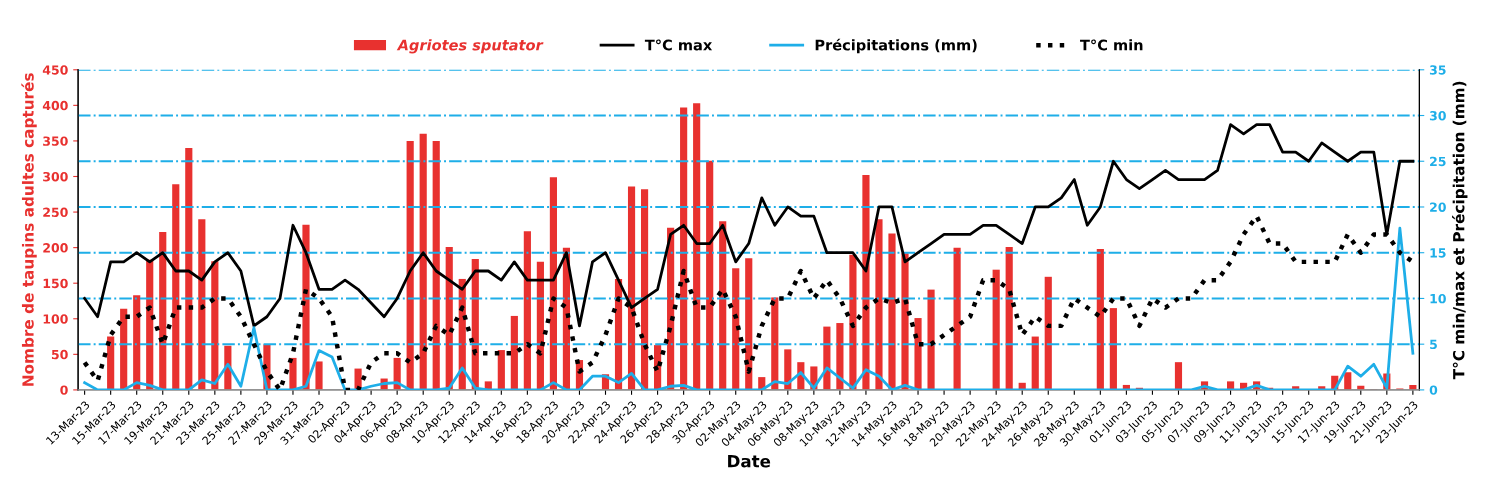 Image resolution: width=1502 pixels, height=488 pixels. Describe the element at coordinates (55, 212) in the screenshot. I see `y-tick-label: 250` at that location.